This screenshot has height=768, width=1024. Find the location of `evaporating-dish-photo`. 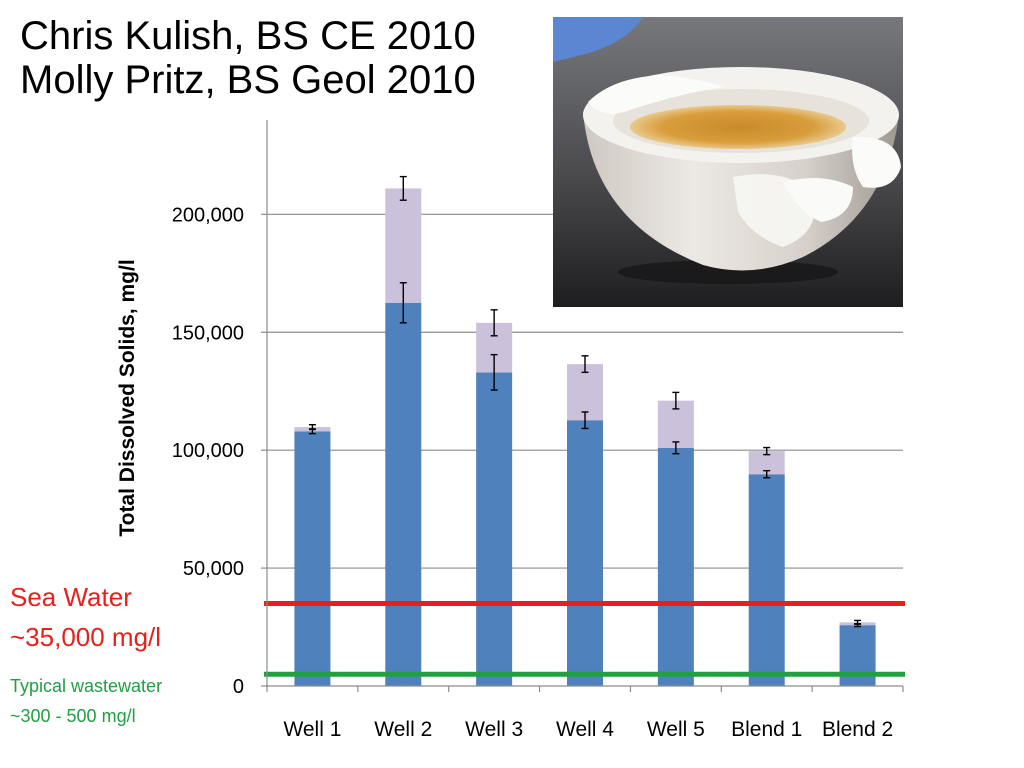

evaporating-dish-photo is located at coordinates (728, 162).